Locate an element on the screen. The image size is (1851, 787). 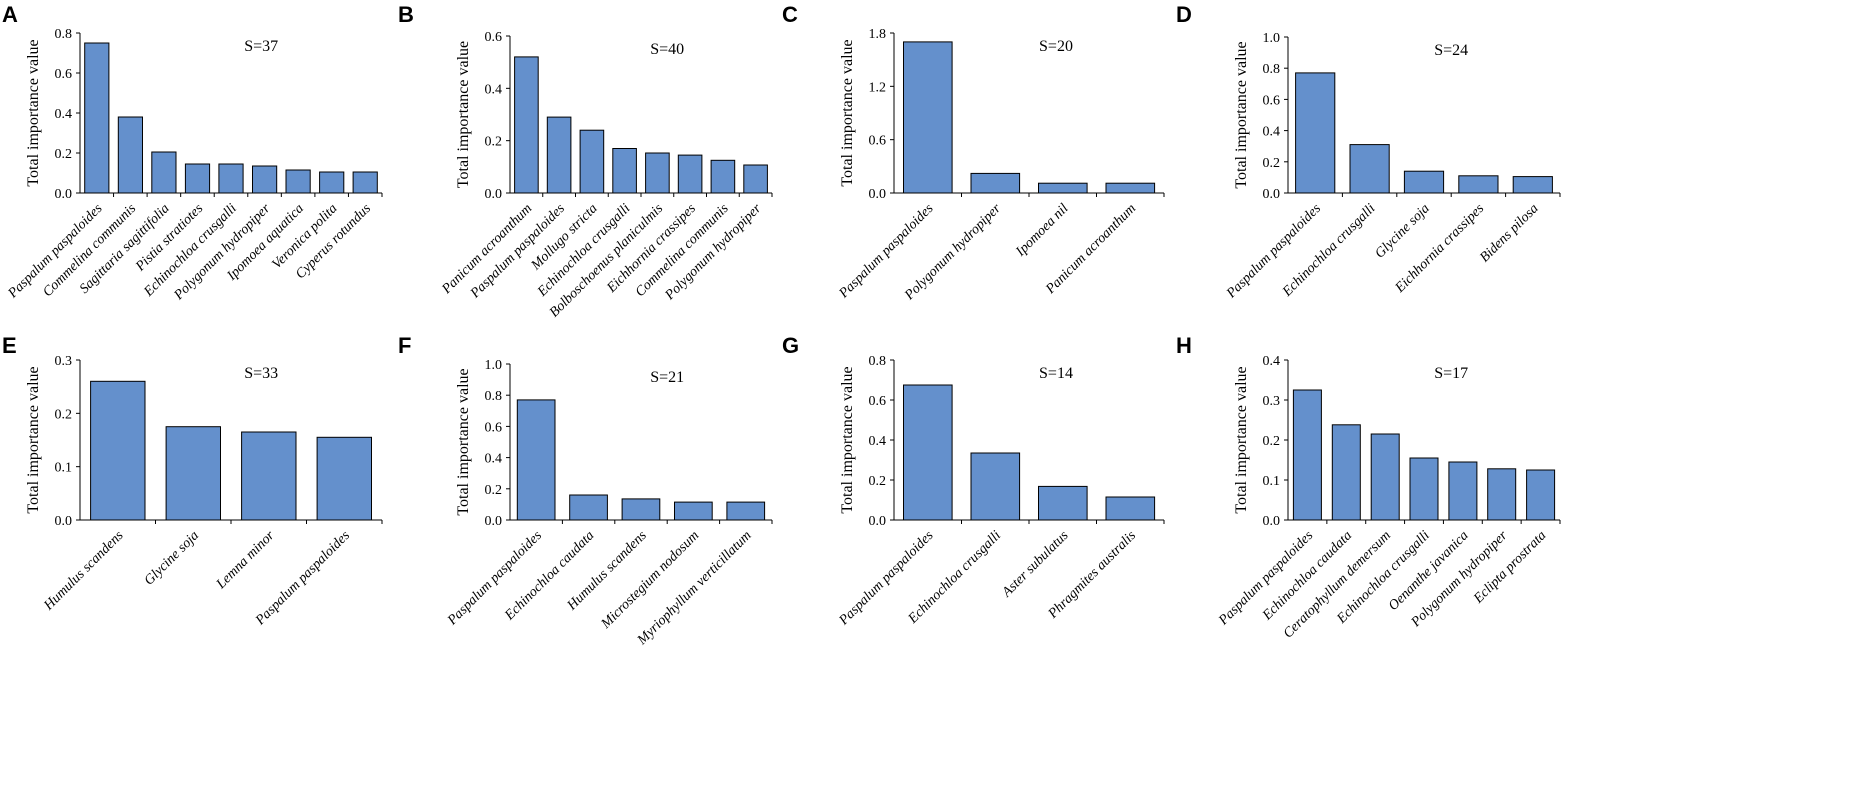
y-tick-label: 1.2 is located at coordinates (878, 87).